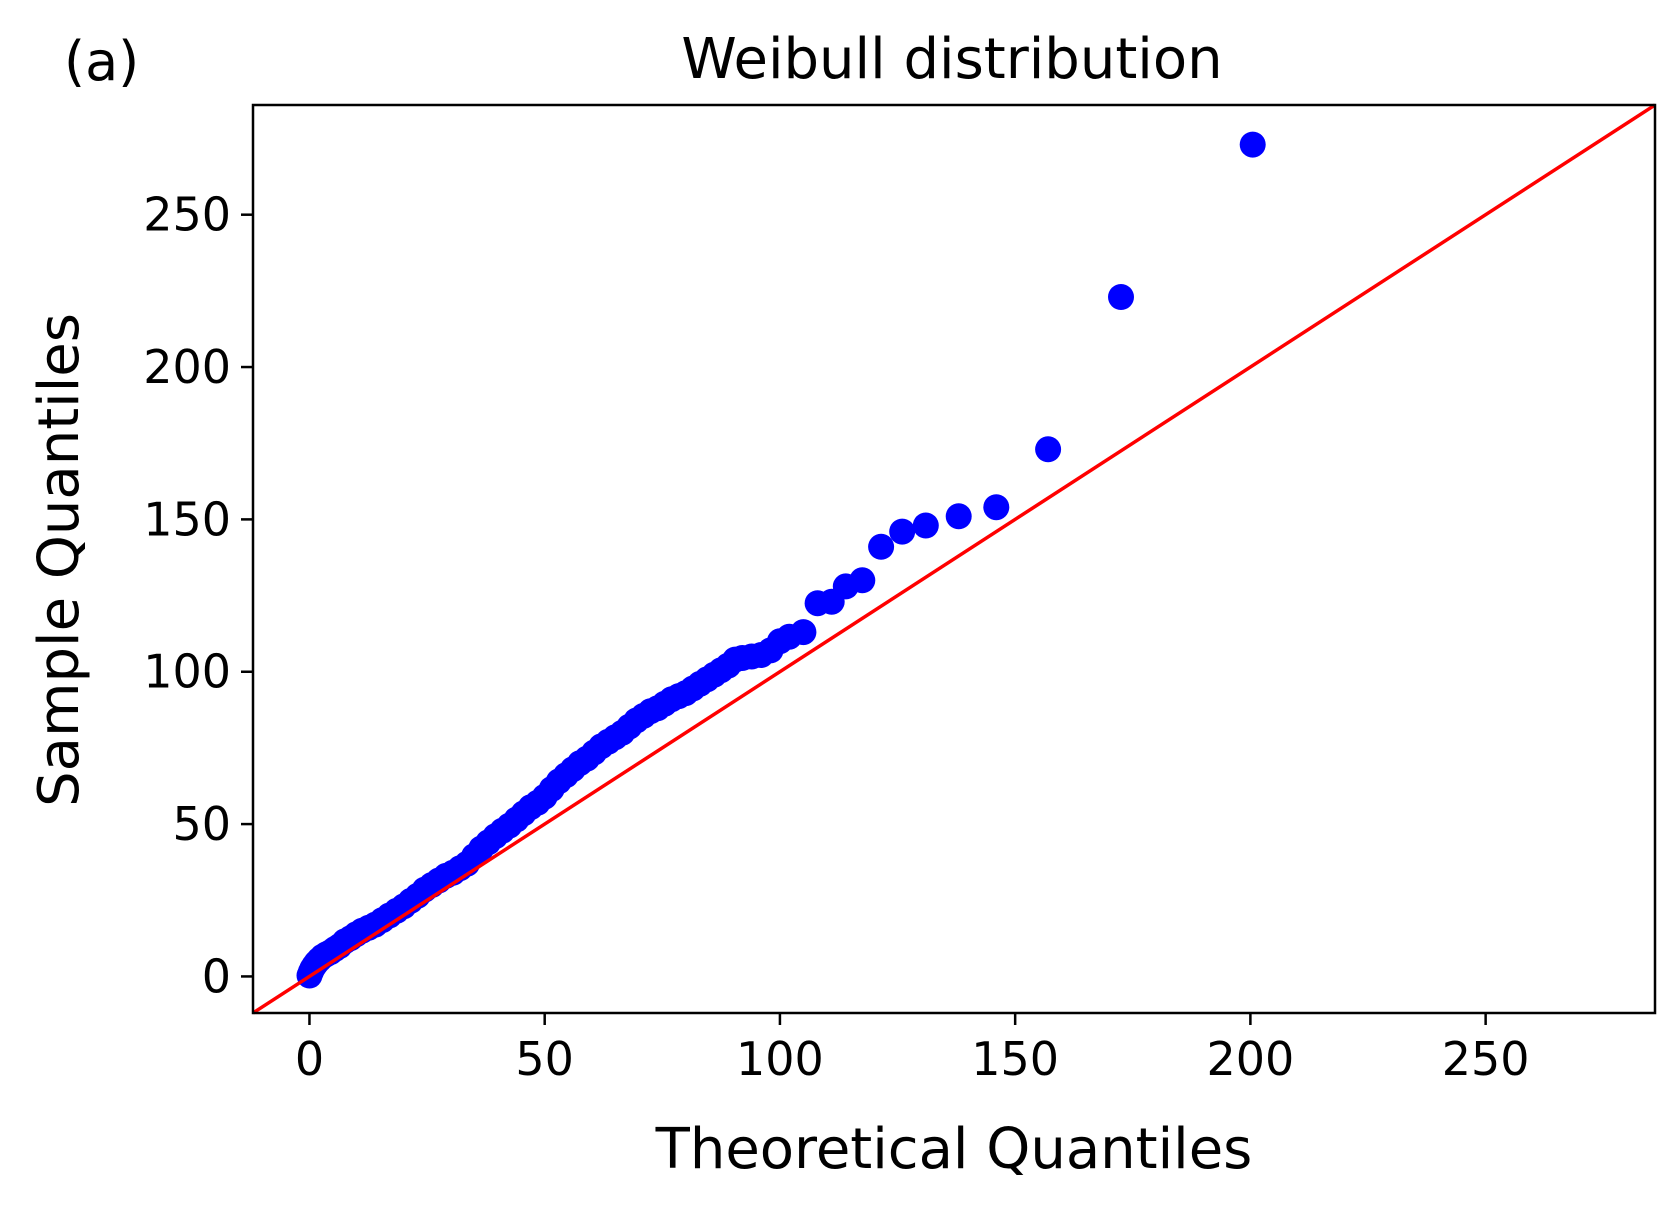 The width and height of the screenshot is (1676, 1207). What do you see at coordinates (187, 519) in the screenshot?
I see `y-tick-label-150: 150` at bounding box center [187, 519].